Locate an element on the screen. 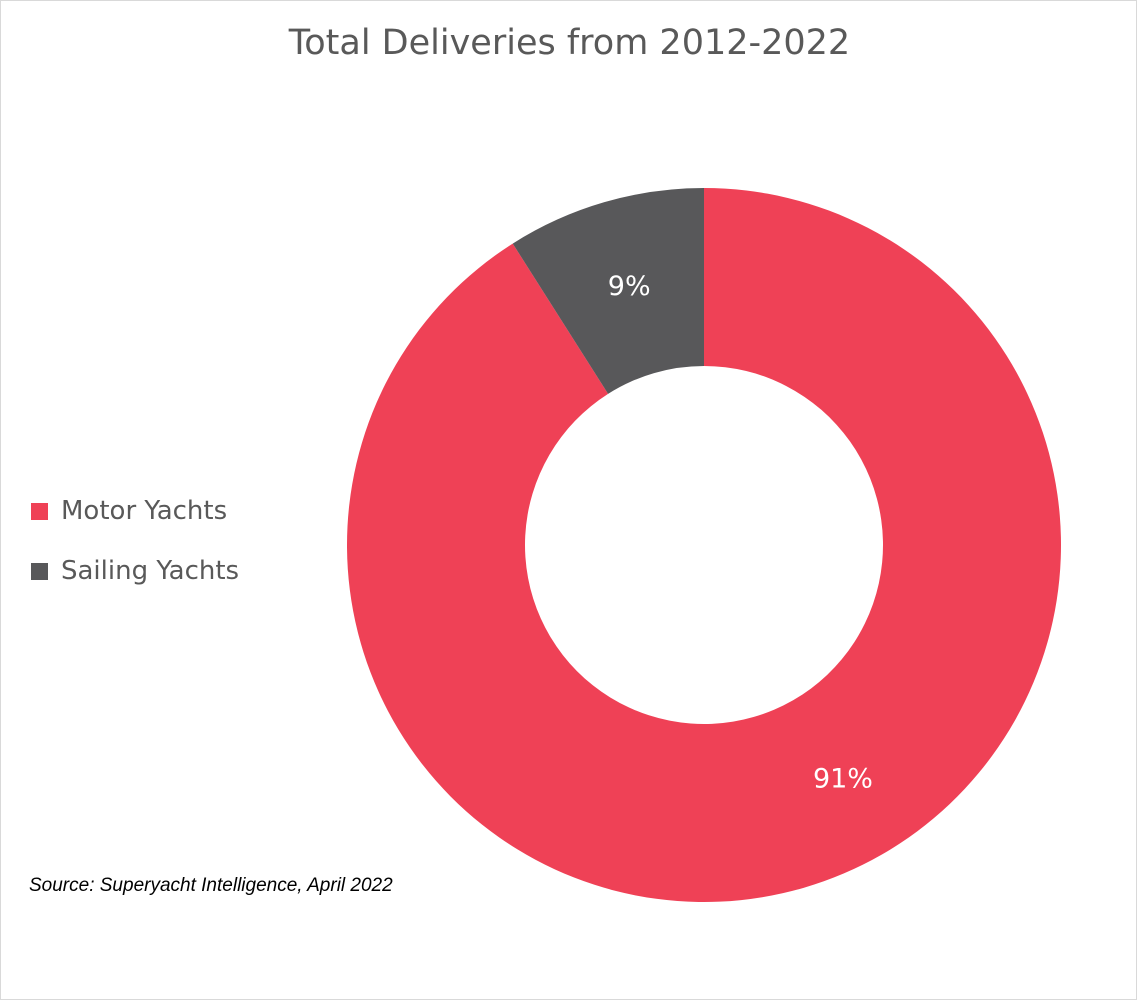  chart-title: Total Deliveries from 2012-2022 is located at coordinates (569, 43).